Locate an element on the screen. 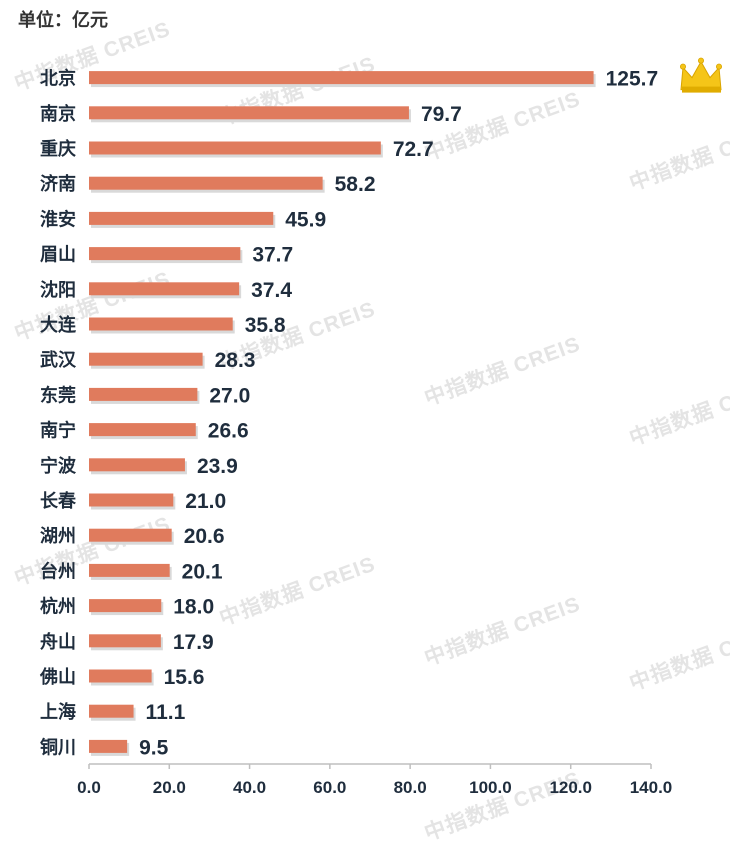 The image size is (730, 847). value-label: 58.2 is located at coordinates (355, 184).